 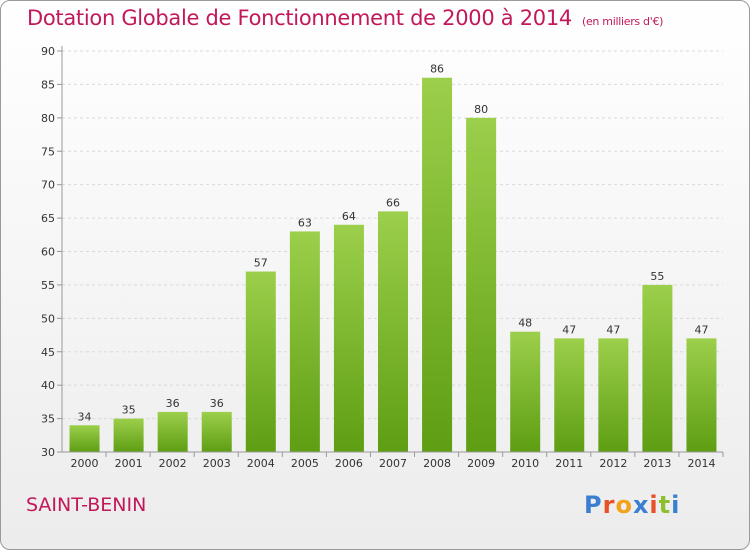 What do you see at coordinates (525, 323) in the screenshot?
I see `value-label-2010: 48` at bounding box center [525, 323].